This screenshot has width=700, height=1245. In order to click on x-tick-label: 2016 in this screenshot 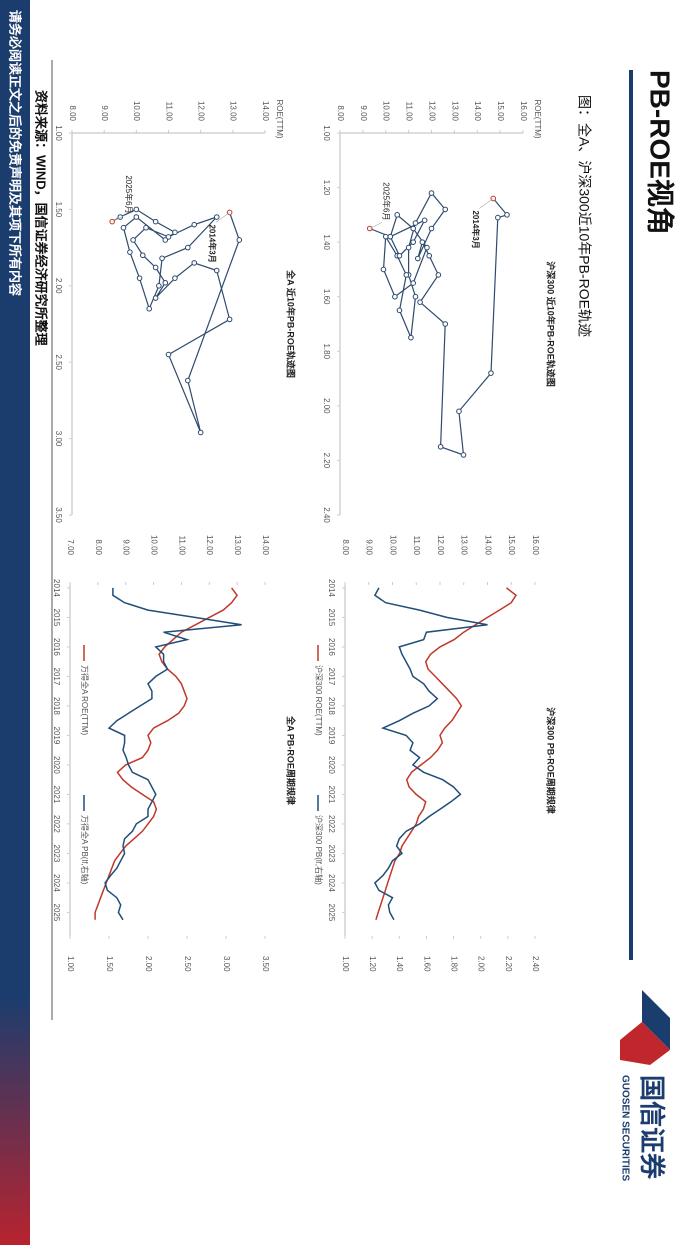, I will do `click(56, 647)`.